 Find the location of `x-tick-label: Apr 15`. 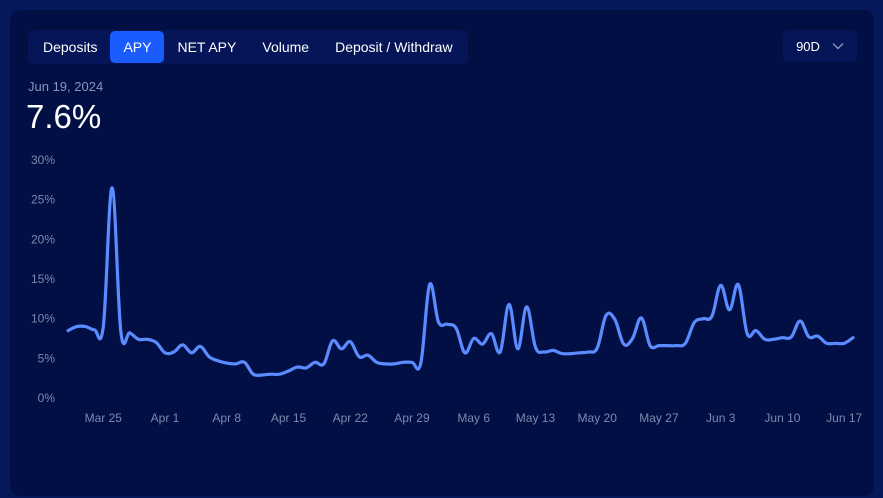

x-tick-label: Apr 15 is located at coordinates (289, 418).